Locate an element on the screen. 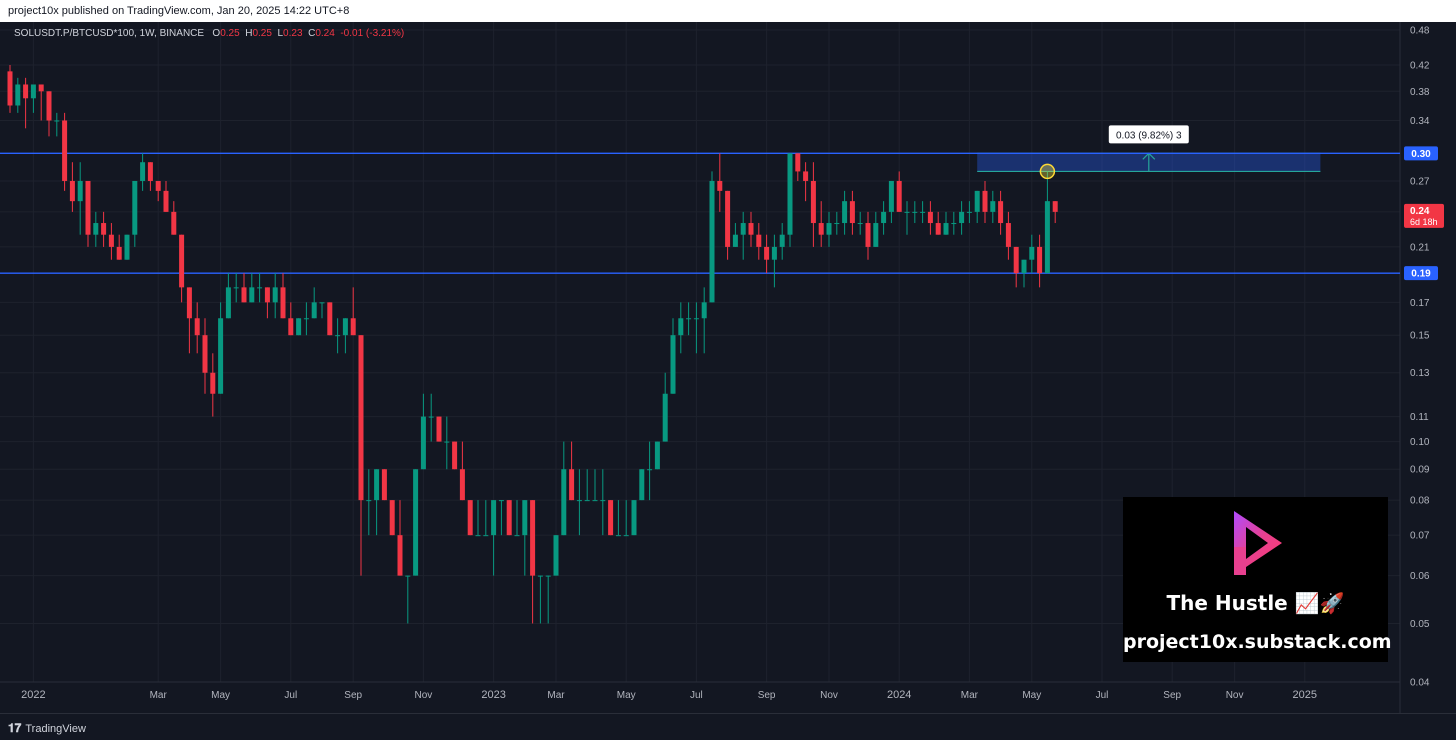 This screenshot has height=740, width=1456. last-price-label: 0.24 is located at coordinates (1420, 211).